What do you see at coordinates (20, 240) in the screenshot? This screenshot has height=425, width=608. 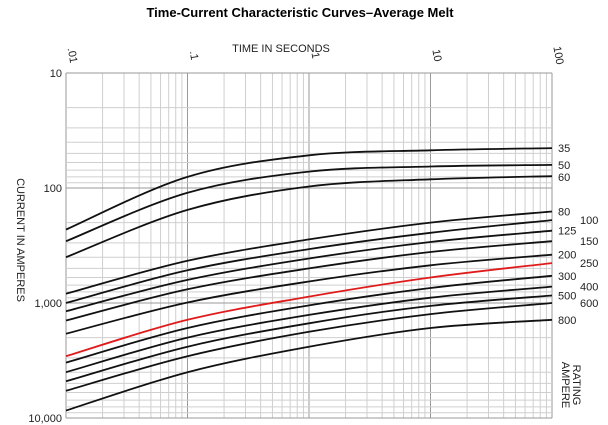 I see `y-axis-label: CURRENT IN AMPERES` at bounding box center [20, 240].